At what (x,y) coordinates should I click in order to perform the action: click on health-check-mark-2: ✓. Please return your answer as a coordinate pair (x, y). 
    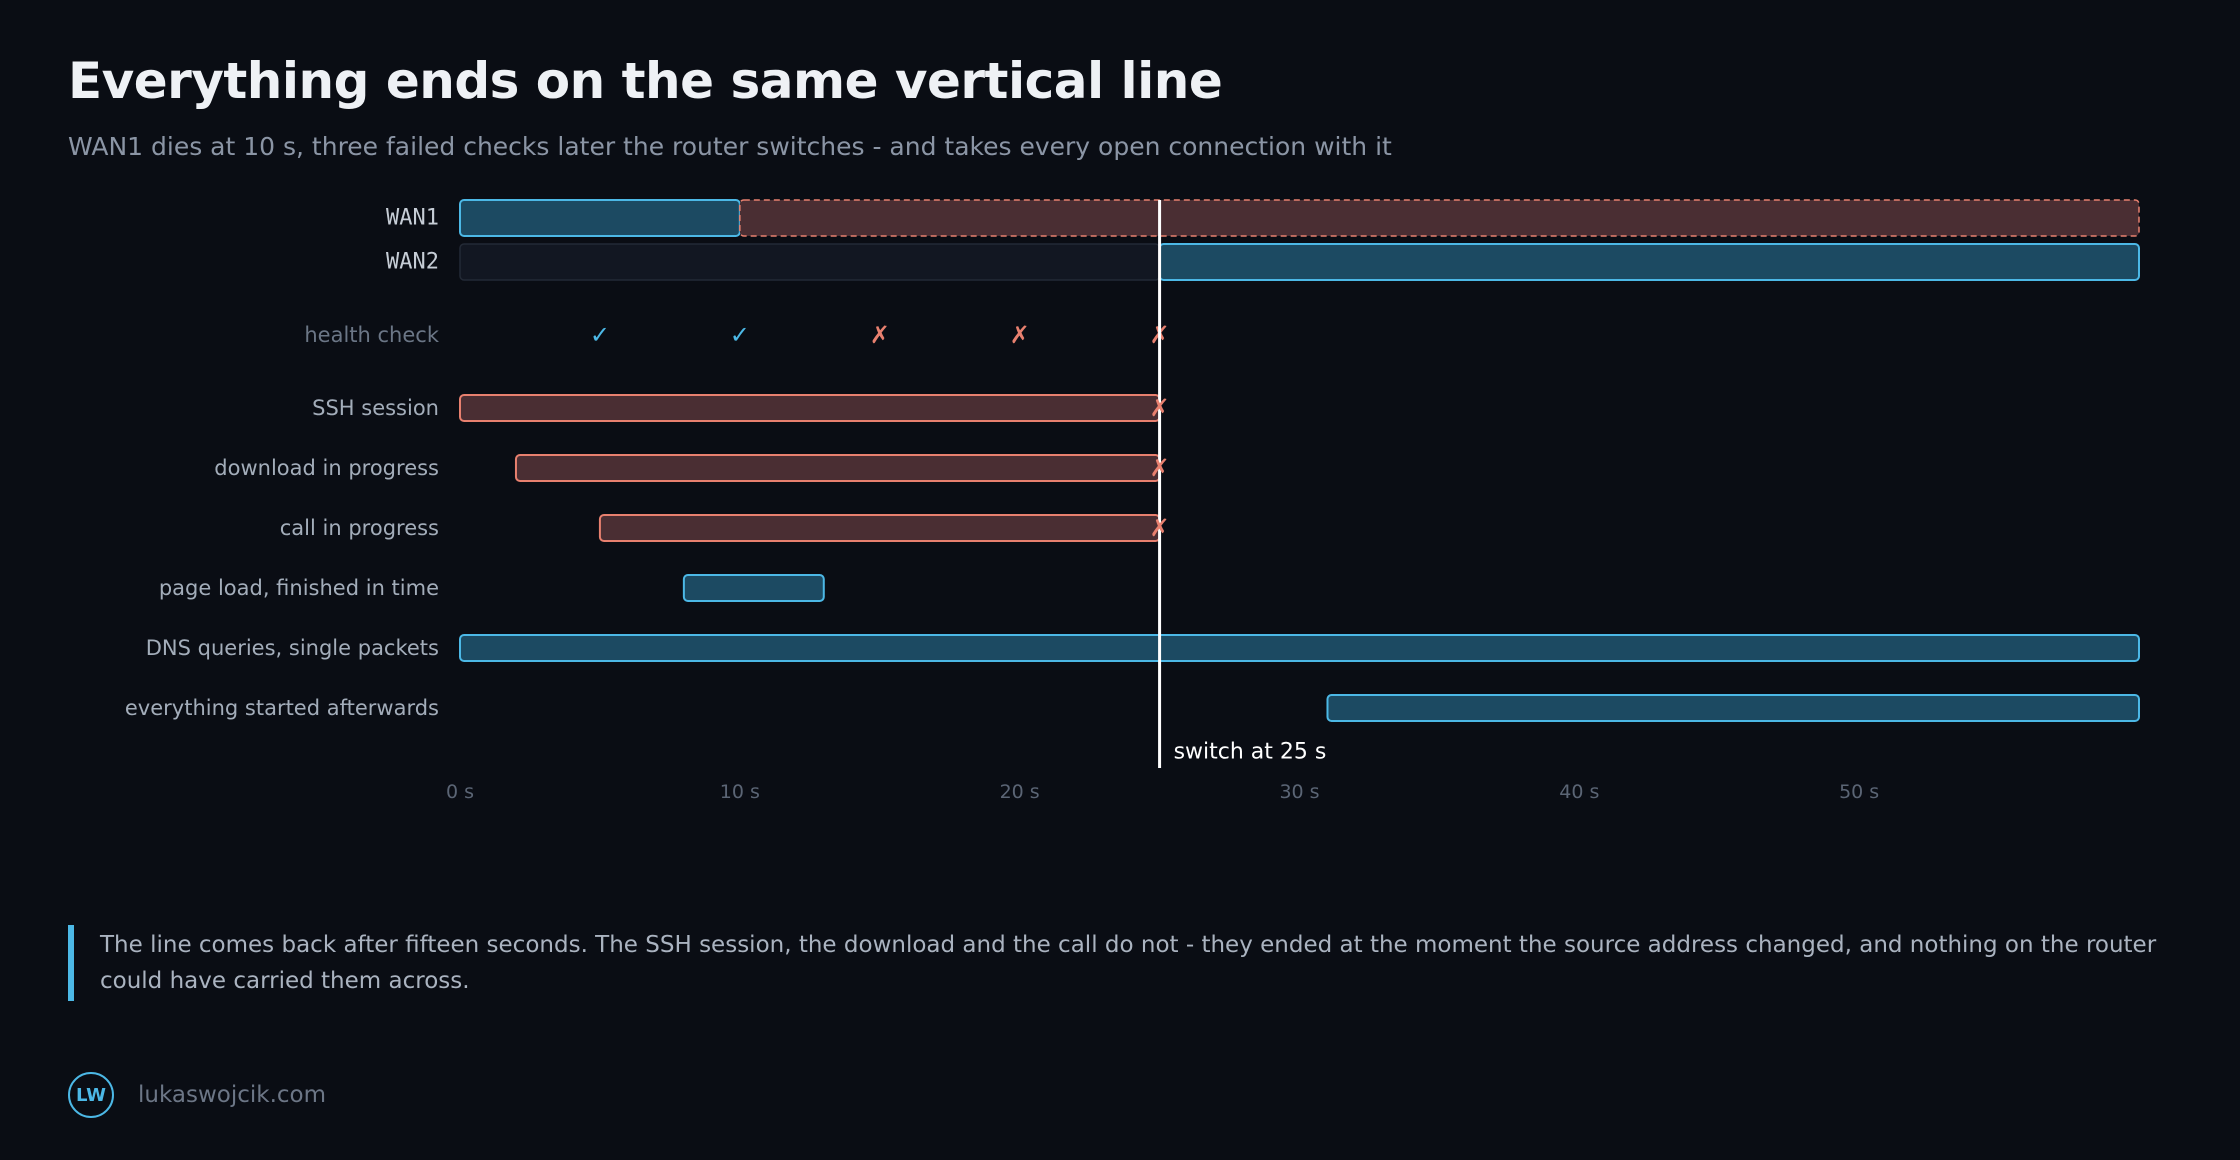
    Looking at the image, I should click on (740, 335).